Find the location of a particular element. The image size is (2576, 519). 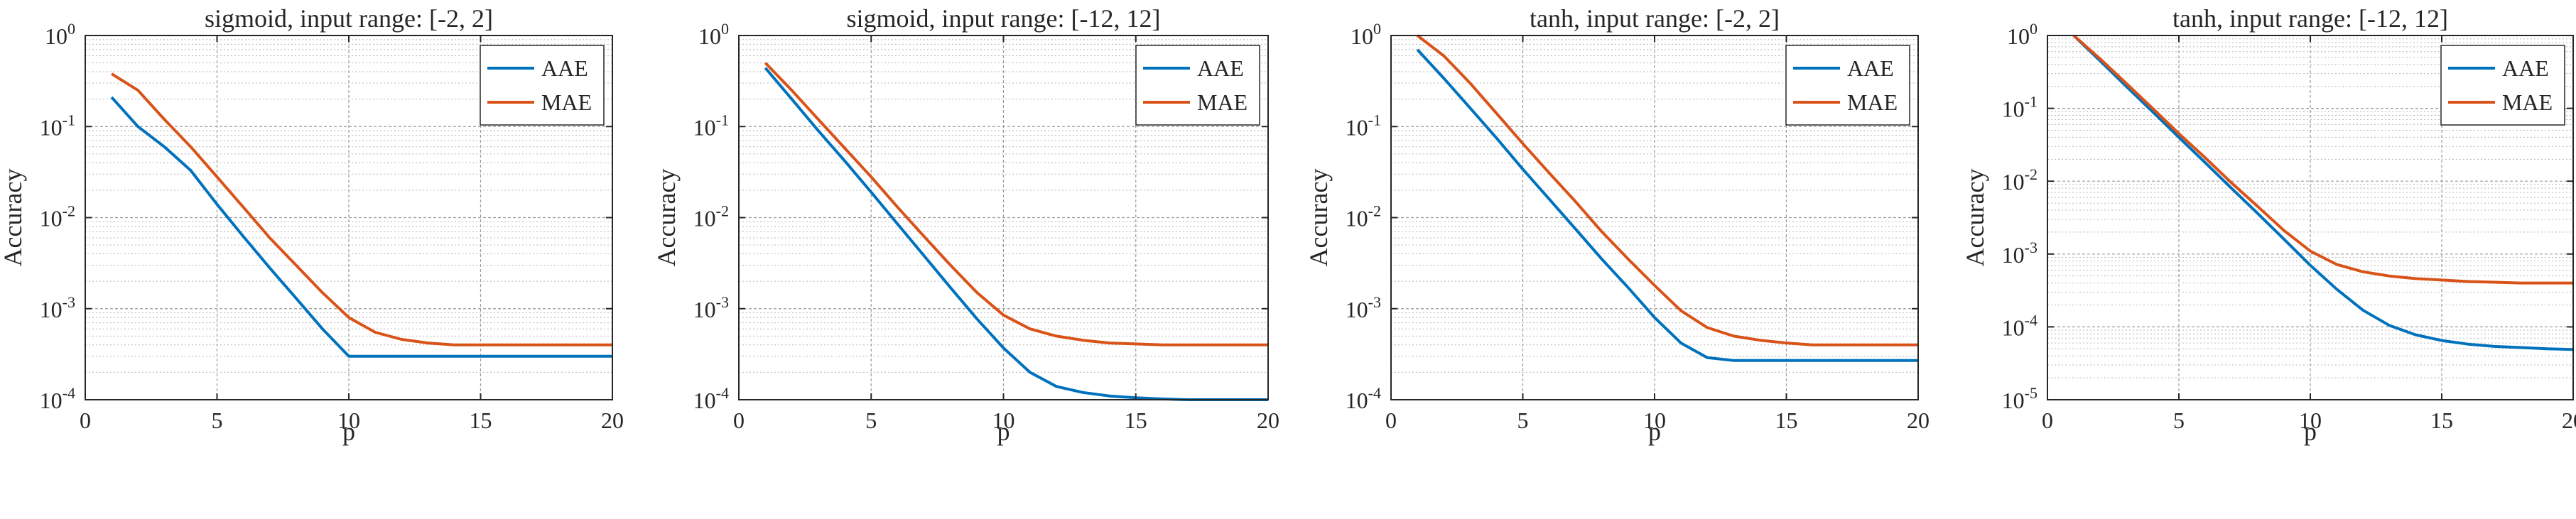

chart-title: tanh, input range: [-2, 2] is located at coordinates (1655, 18).